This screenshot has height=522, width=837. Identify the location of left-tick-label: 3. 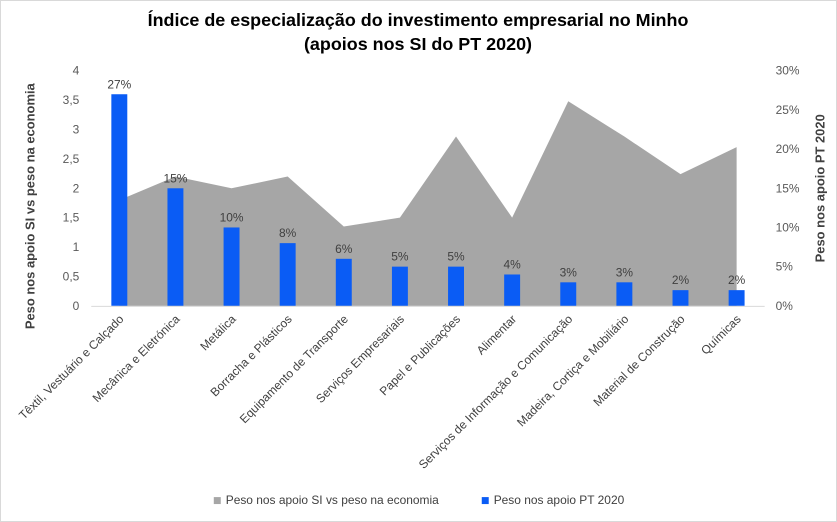
(76, 129).